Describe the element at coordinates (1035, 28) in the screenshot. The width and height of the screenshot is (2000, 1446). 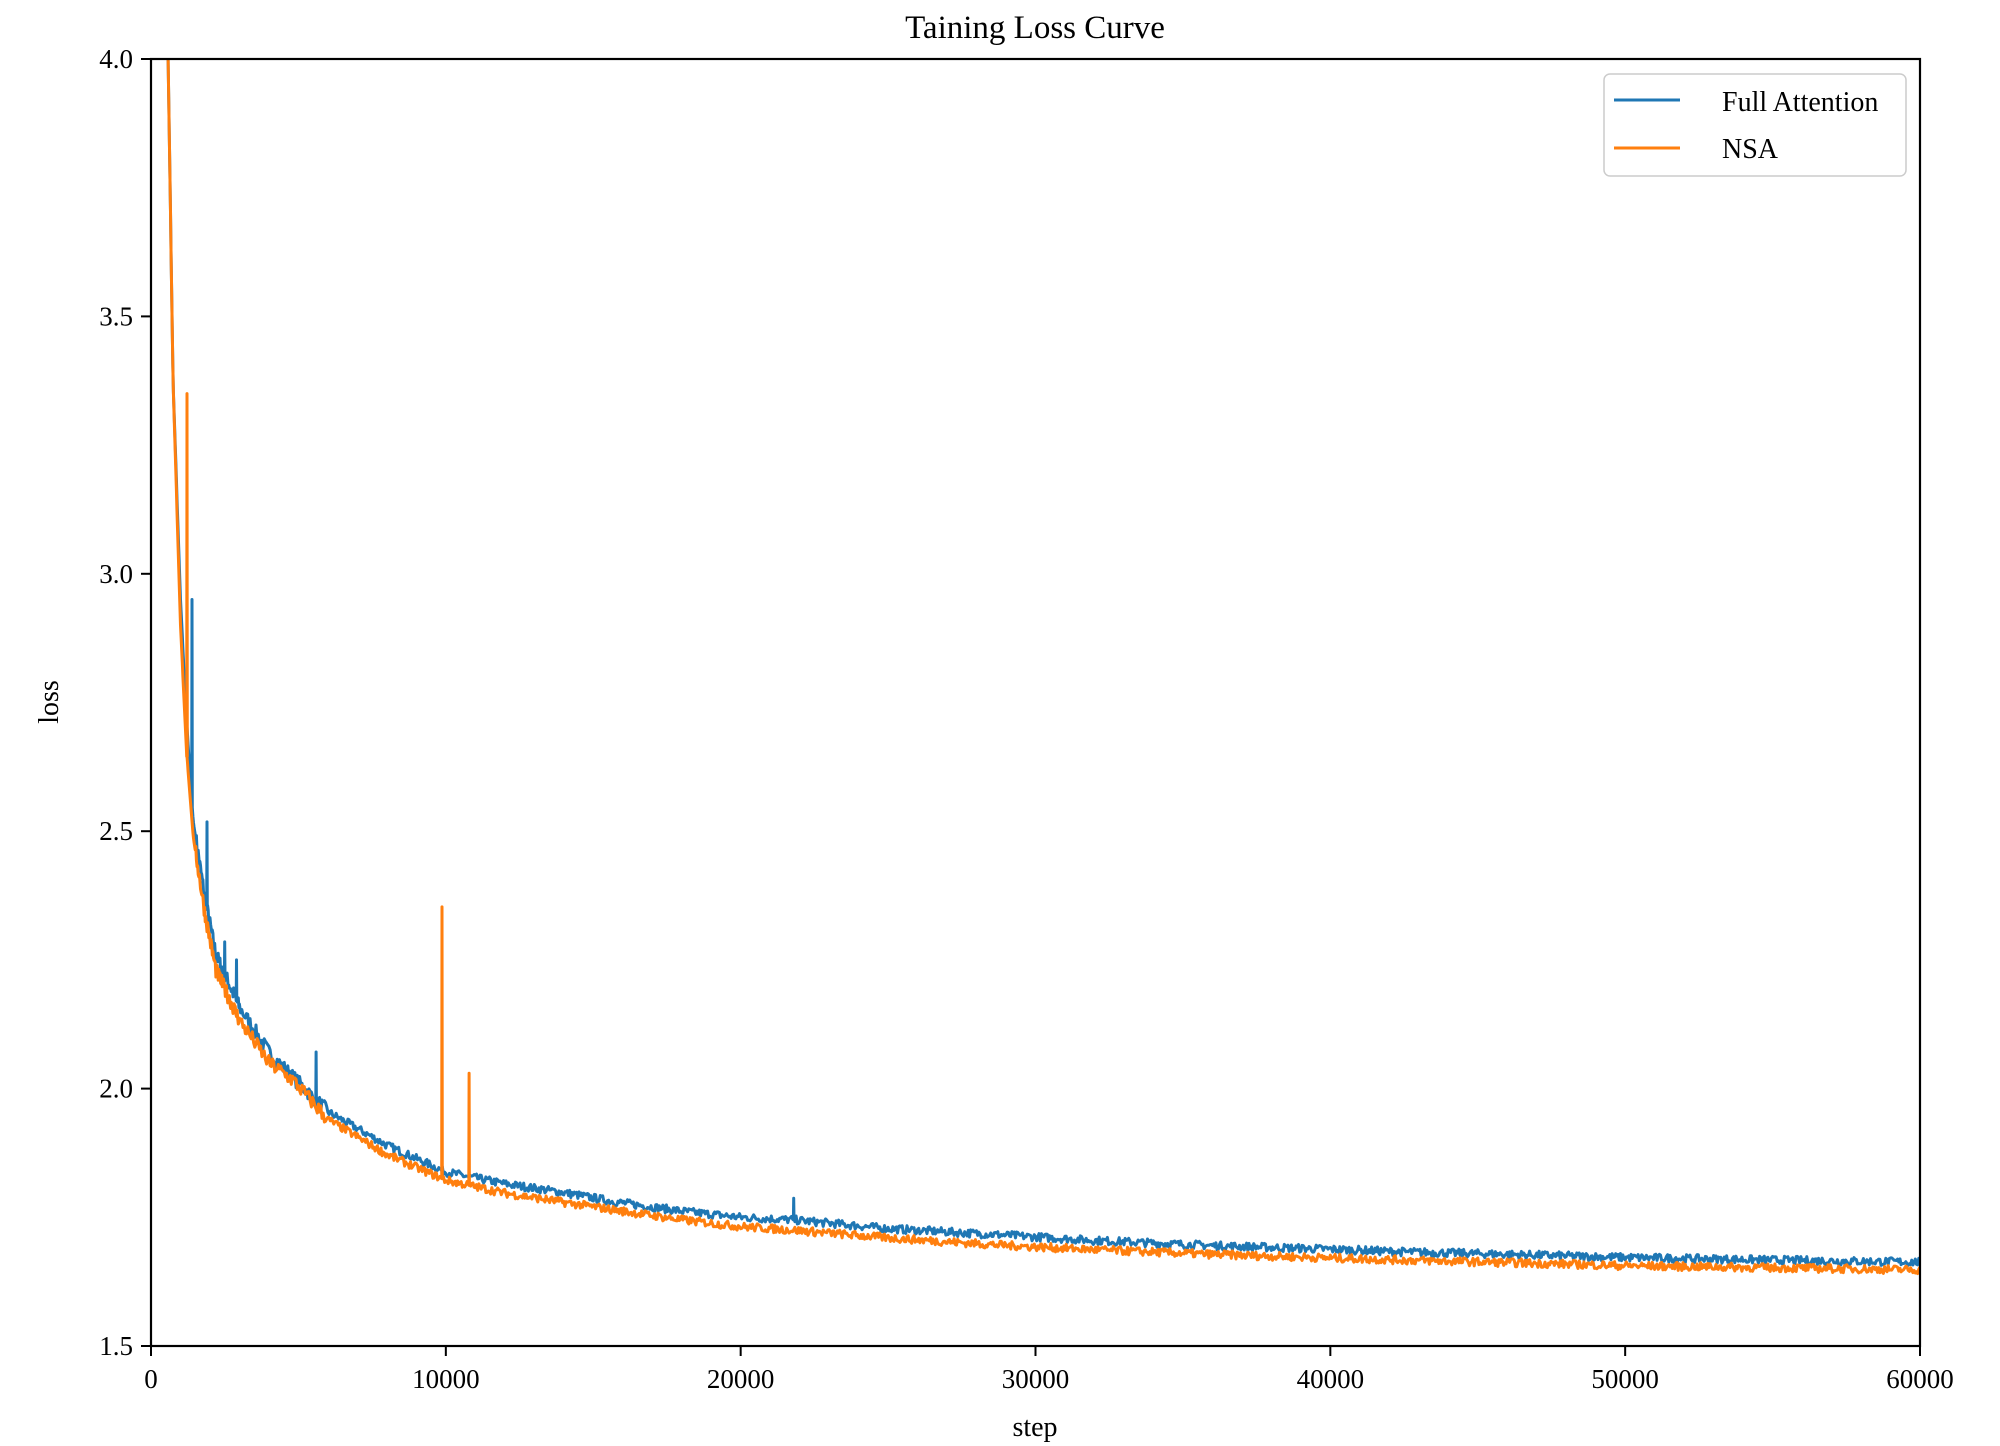
I see `chart-title: Taining Loss Curve` at that location.